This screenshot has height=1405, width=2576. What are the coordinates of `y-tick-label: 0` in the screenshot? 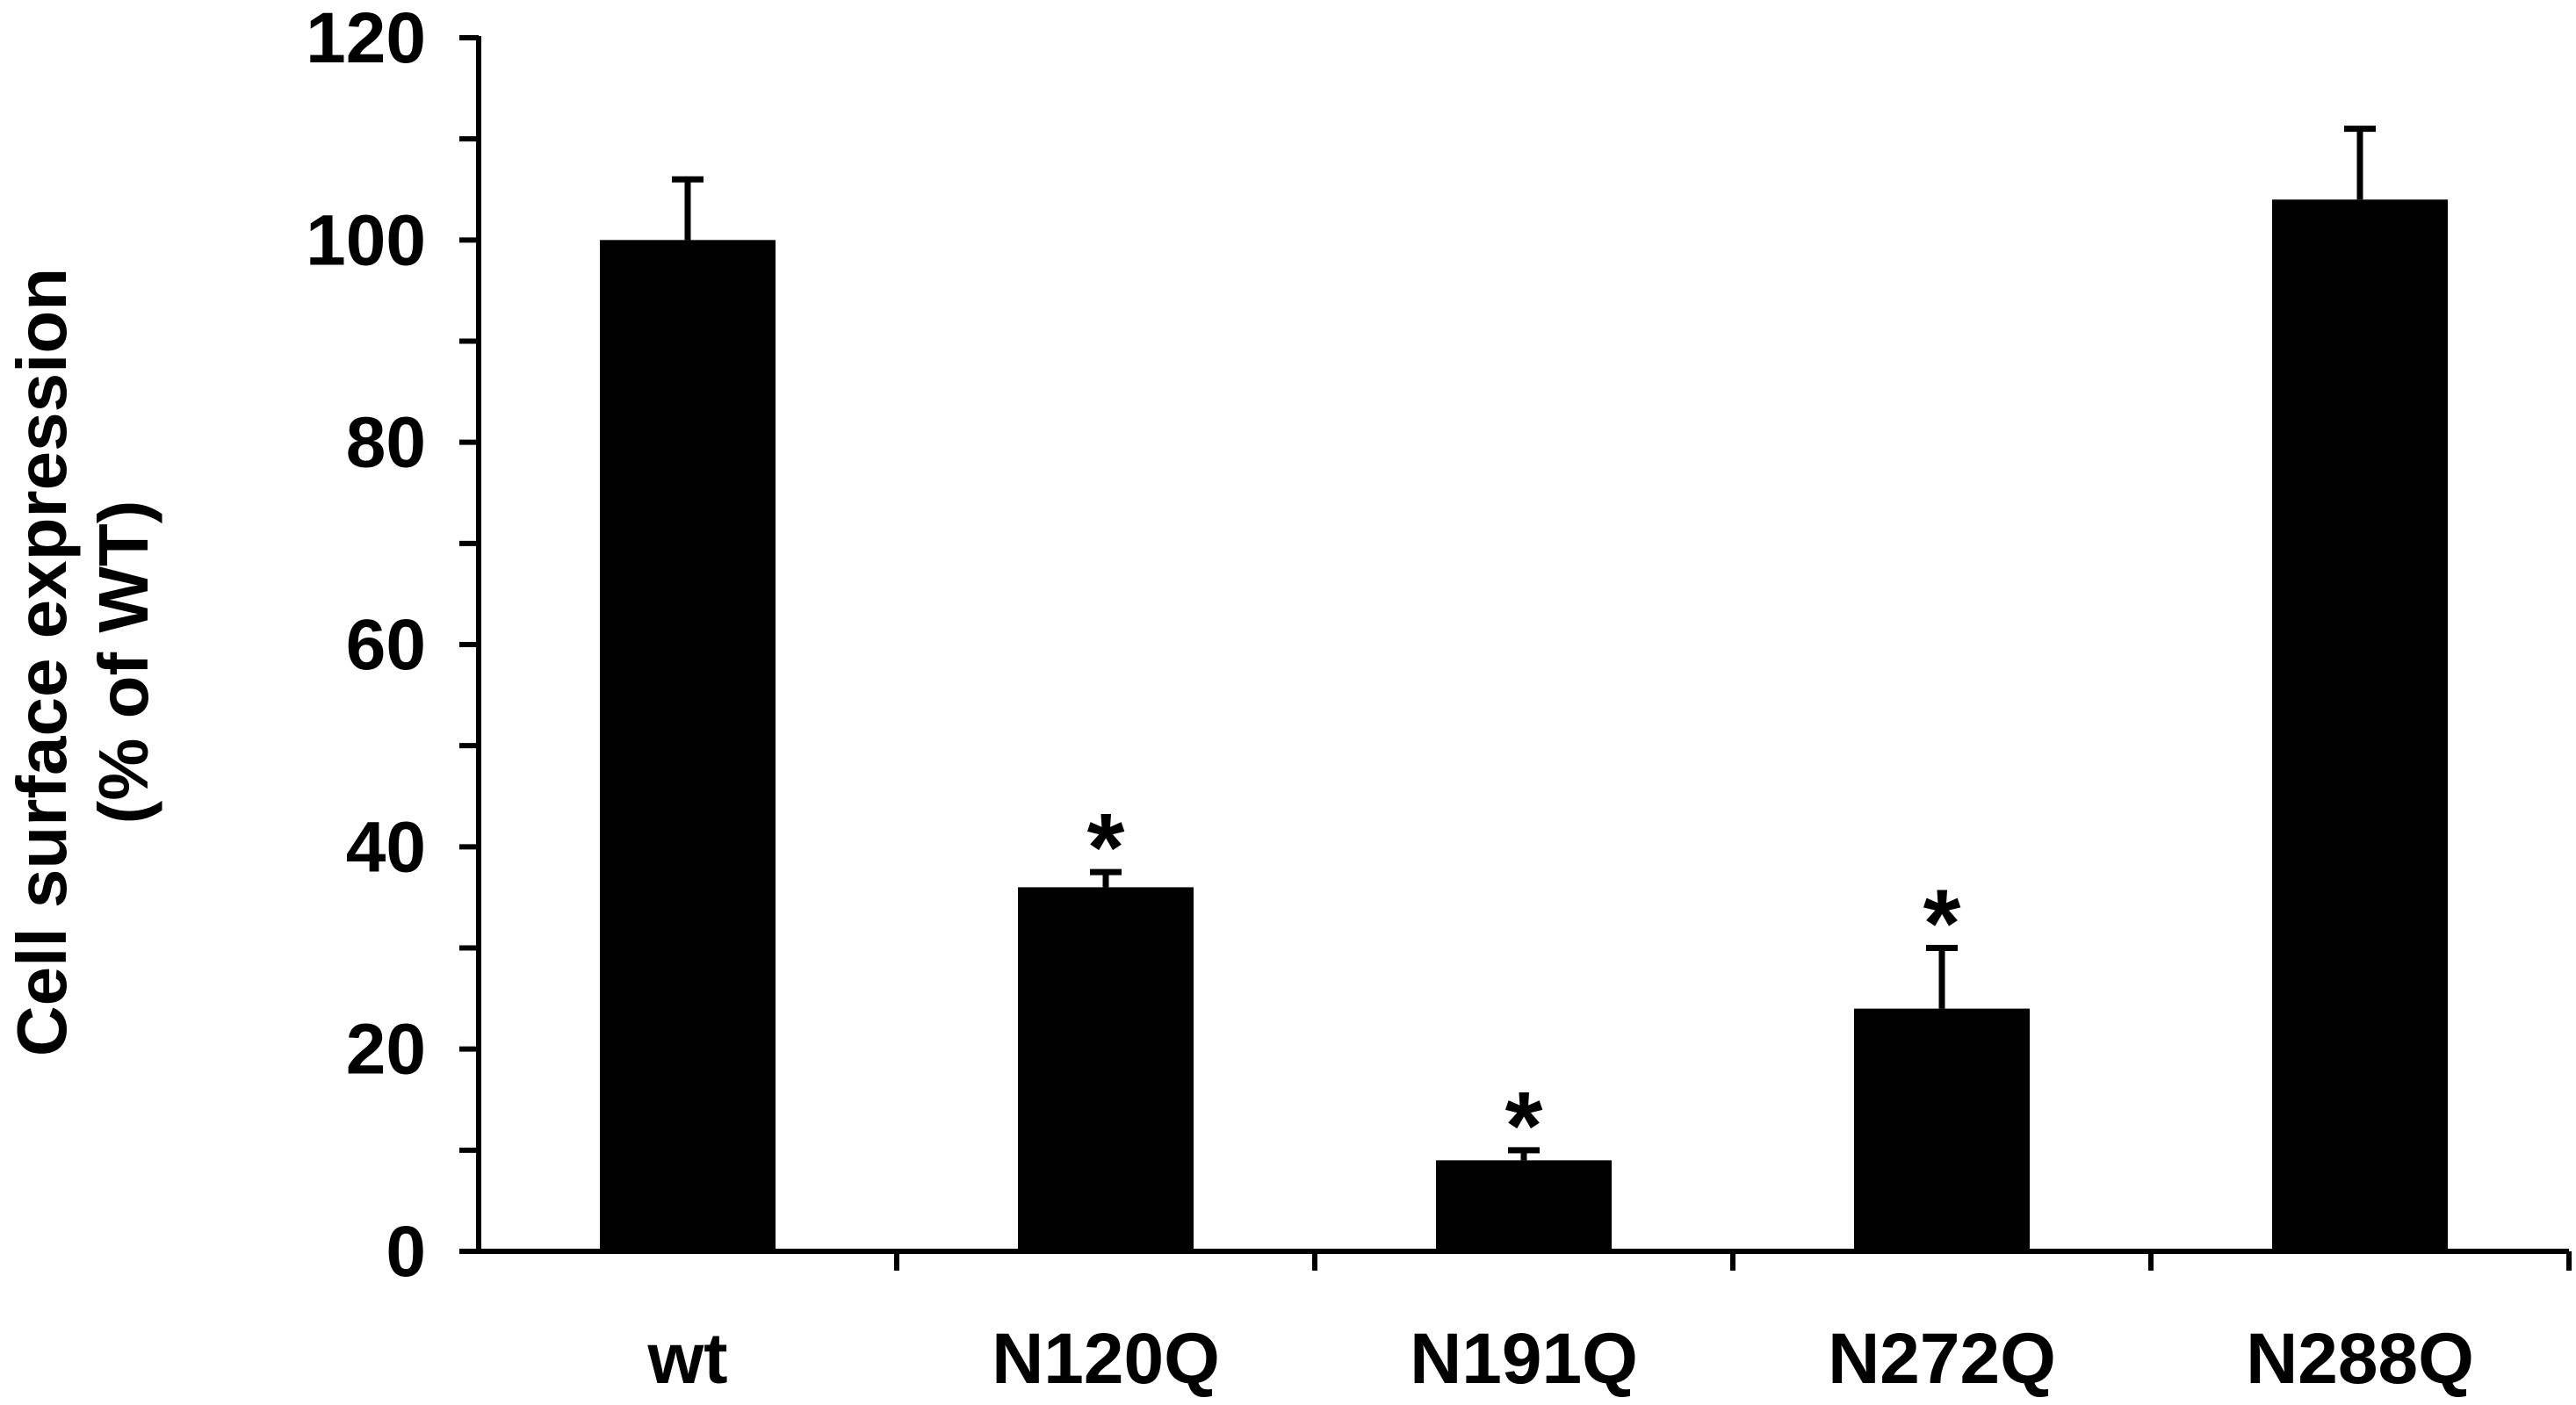 It's located at (406, 1252).